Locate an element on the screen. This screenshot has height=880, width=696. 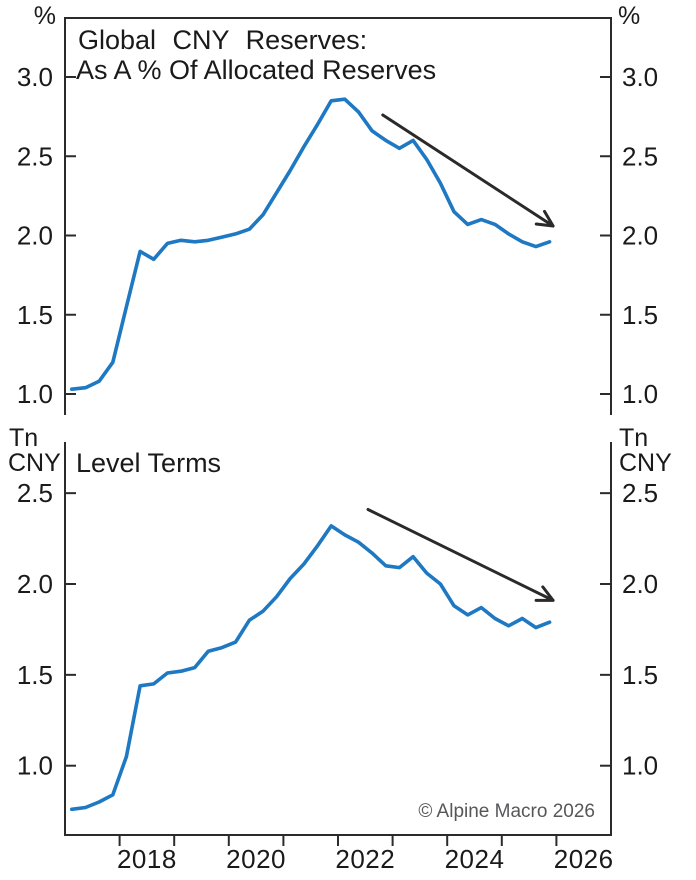
x-year-label-2020: 2020 is located at coordinates (256, 859).